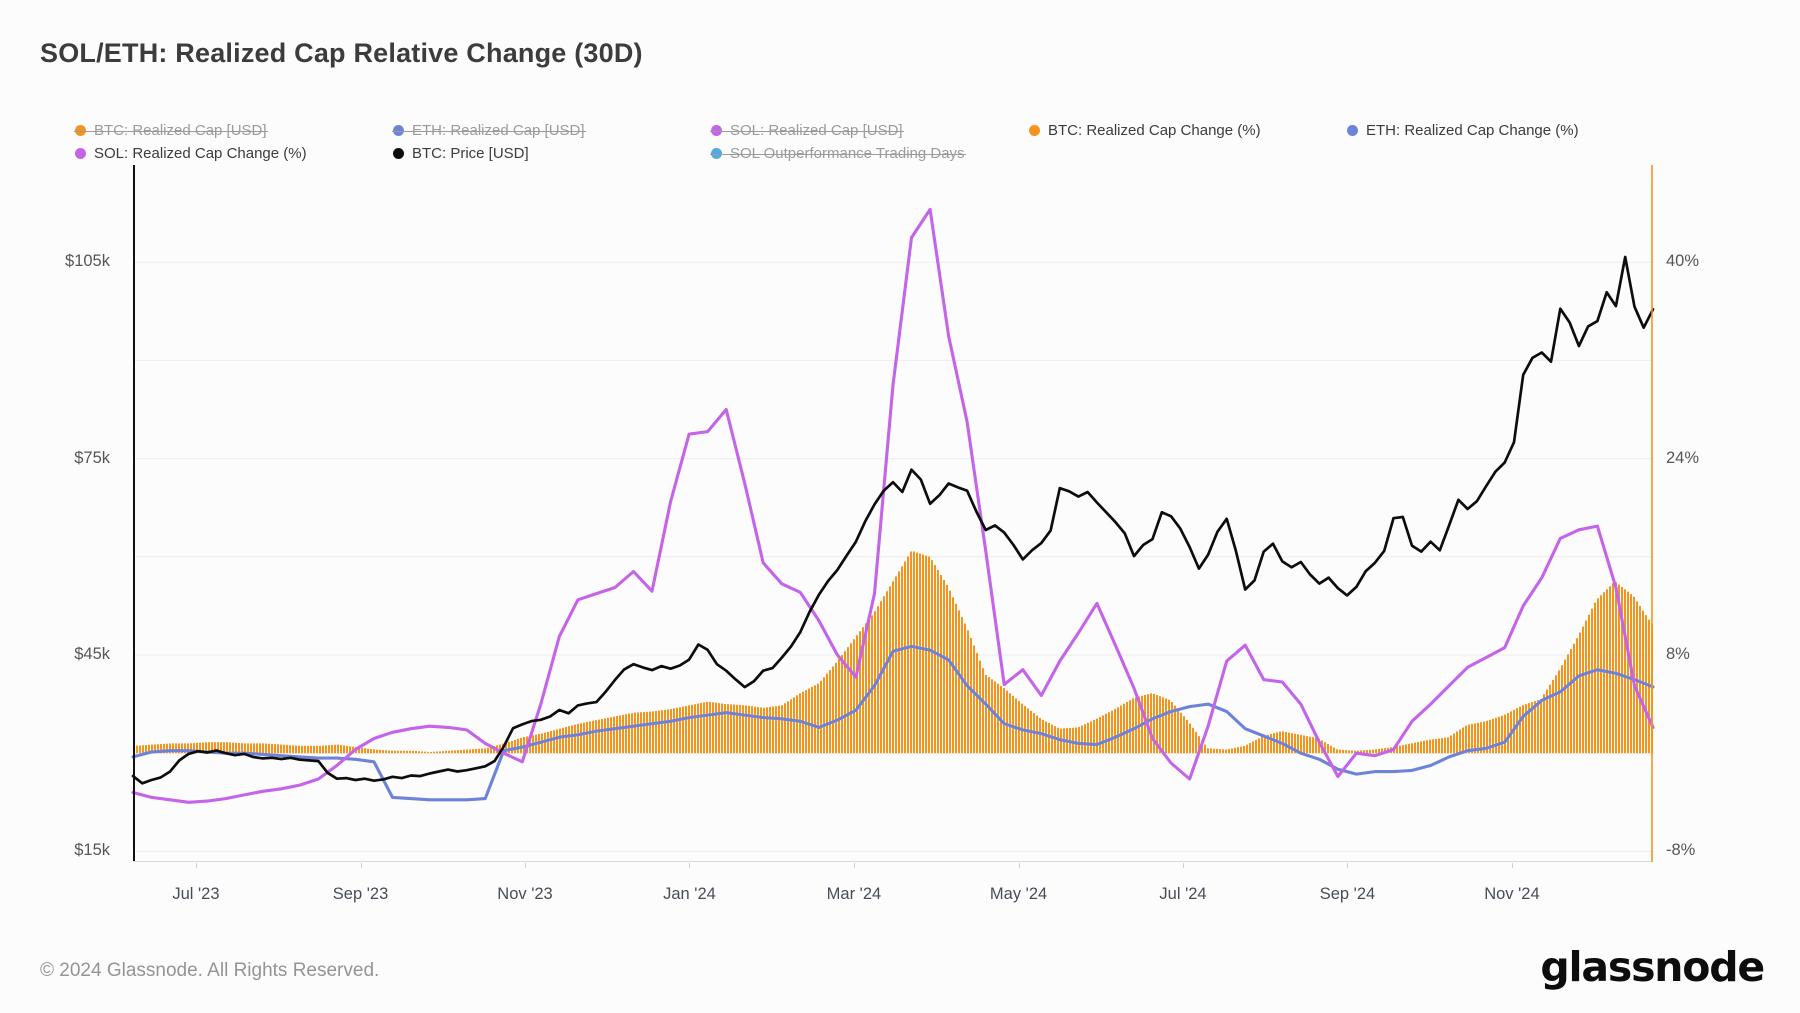 The width and height of the screenshot is (1800, 1013). Describe the element at coordinates (180, 130) in the screenshot. I see `legend-item-label: BTC: Realized Cap [USD]` at that location.